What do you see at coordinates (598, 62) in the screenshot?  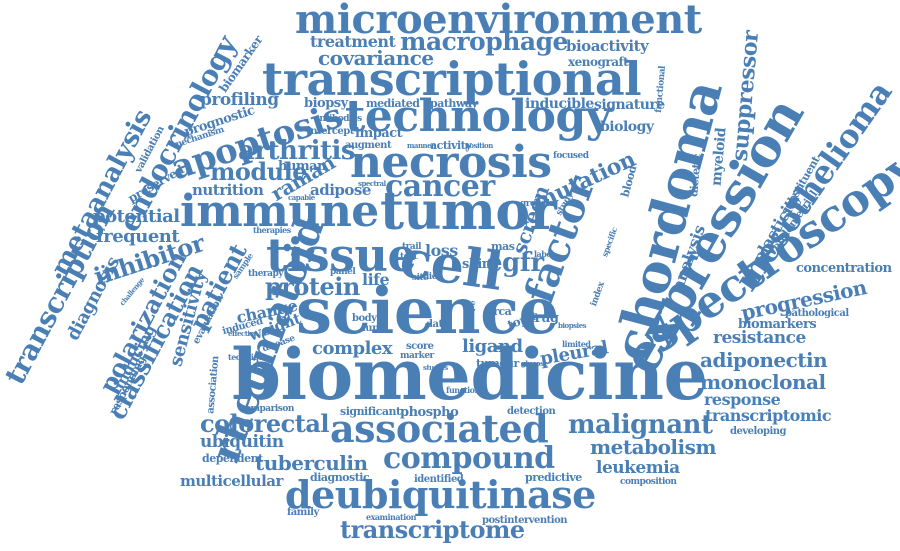 I see `word-xenograft: xenograft` at bounding box center [598, 62].